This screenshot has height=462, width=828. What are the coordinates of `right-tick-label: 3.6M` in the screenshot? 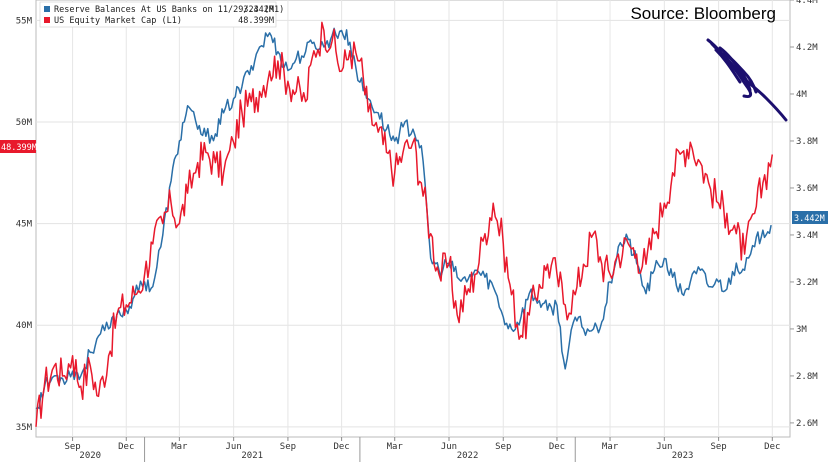 It's located at (807, 189).